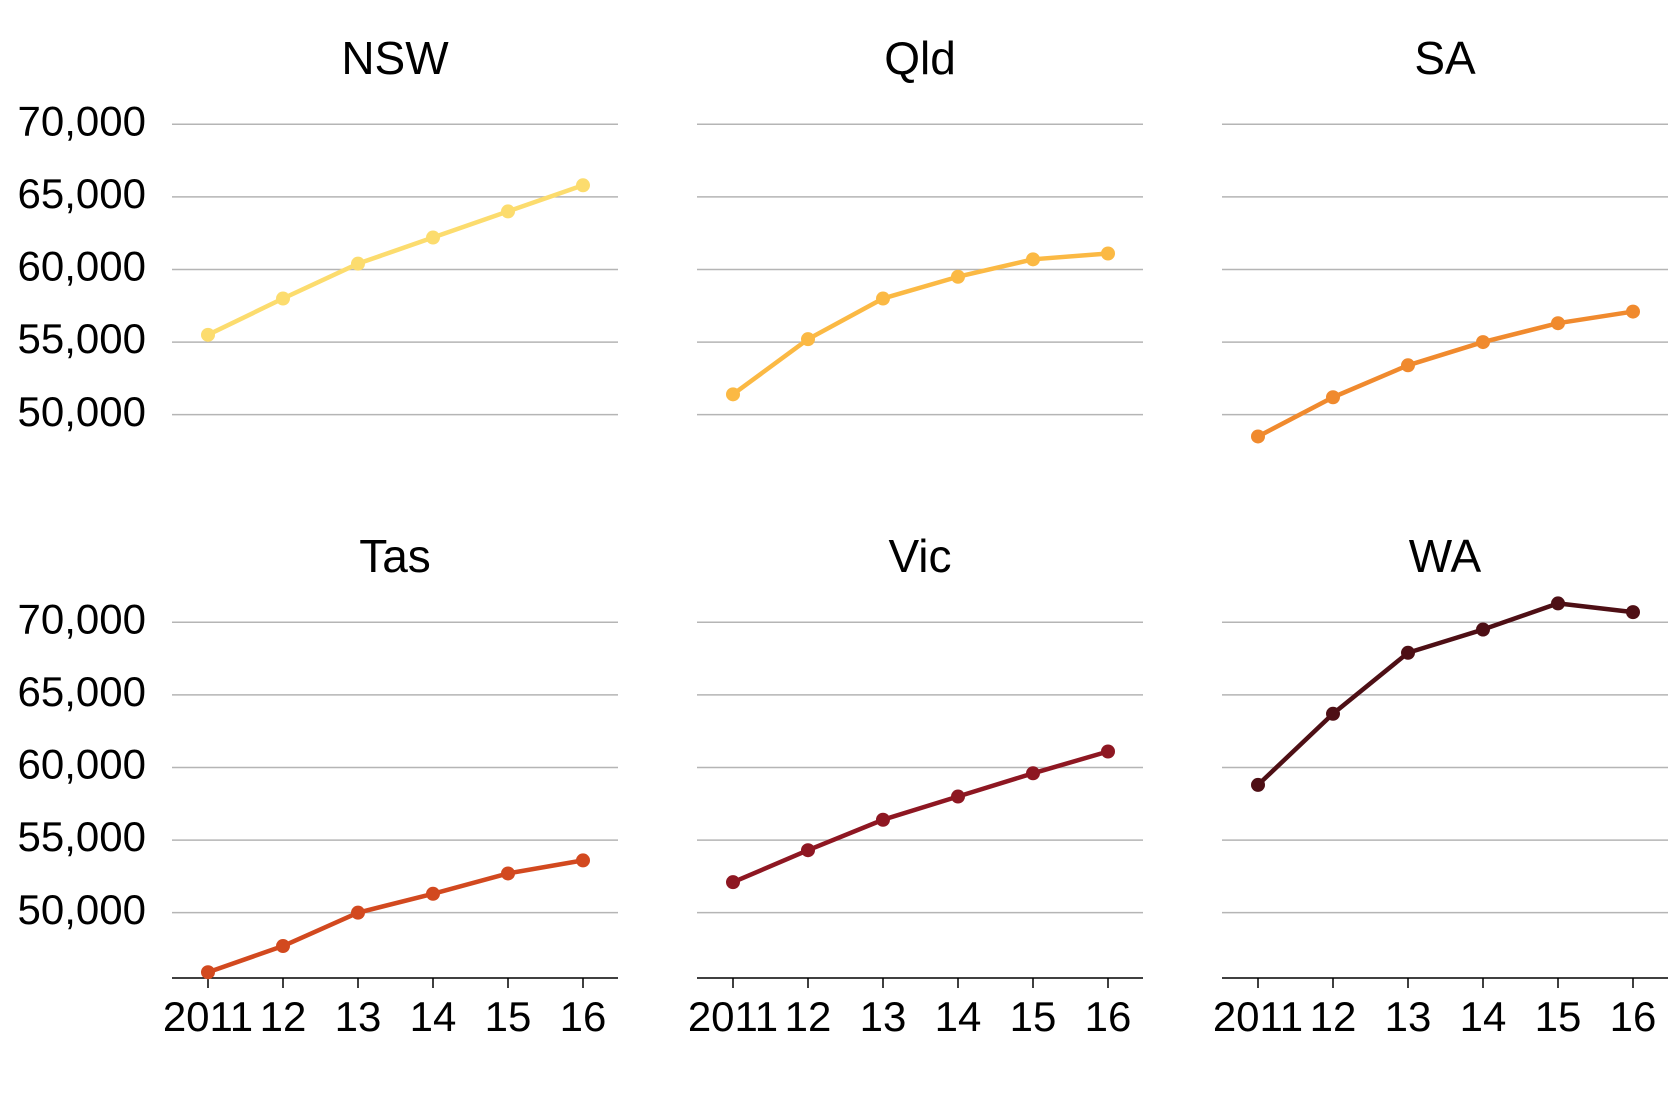 This screenshot has height=1096, width=1678. I want to click on series-line-sa, so click(1445, 374).